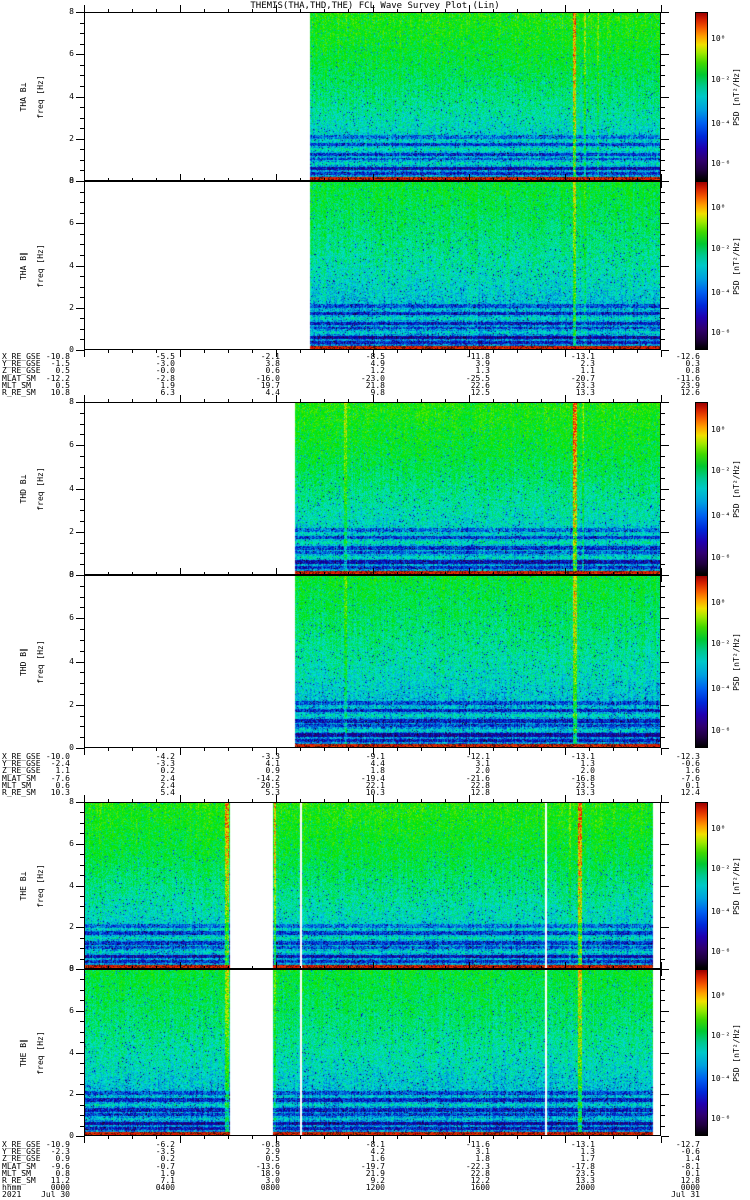  Describe the element at coordinates (482, 363) in the screenshot. I see `ephemeris-value: 3.9` at that location.